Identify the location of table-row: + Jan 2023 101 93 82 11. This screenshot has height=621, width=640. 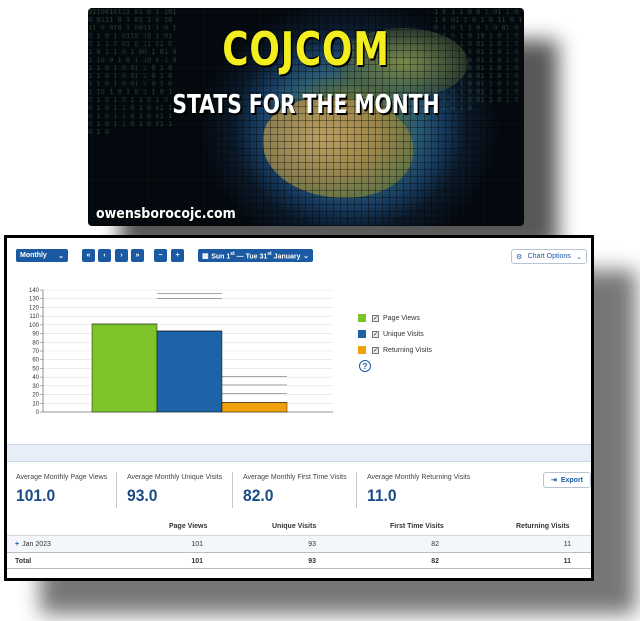
(299, 543).